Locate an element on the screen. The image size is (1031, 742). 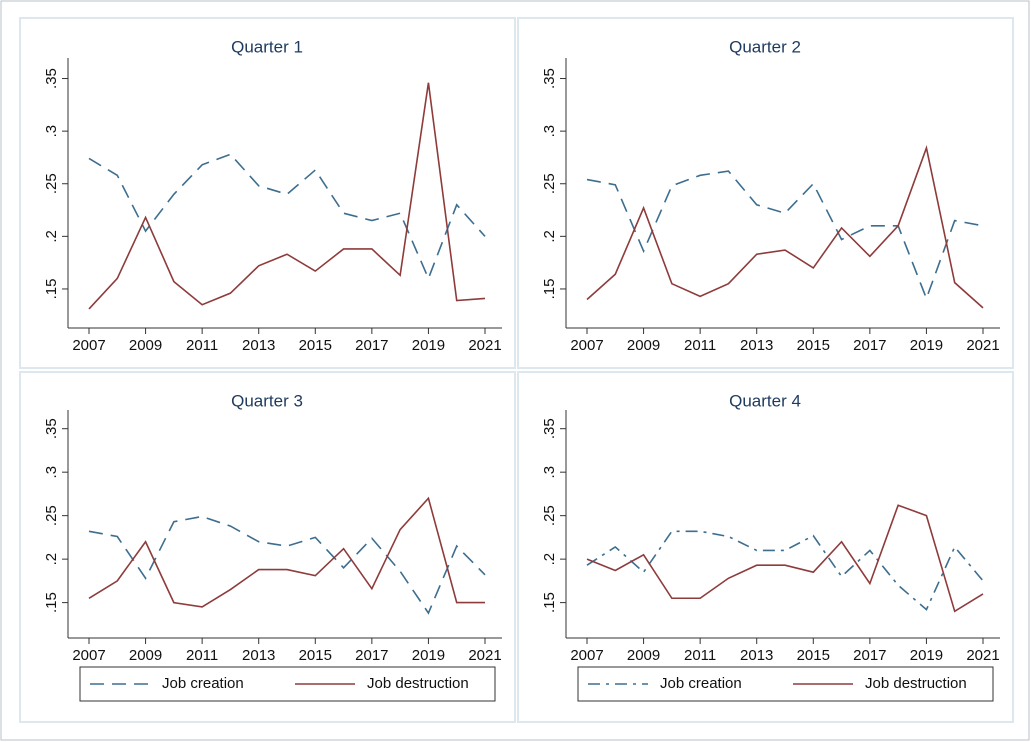
panel-title: Quarter 1 is located at coordinates (267, 46).